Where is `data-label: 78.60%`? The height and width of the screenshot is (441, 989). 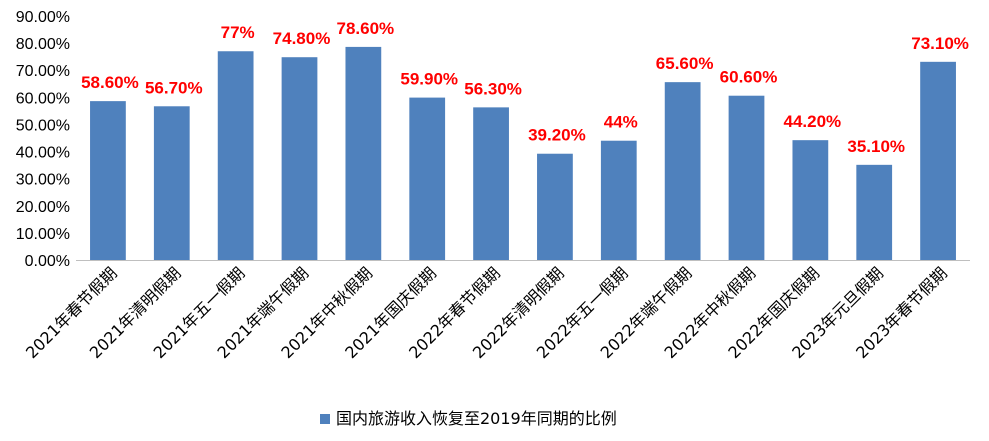
data-label: 78.60% is located at coordinates (366, 28).